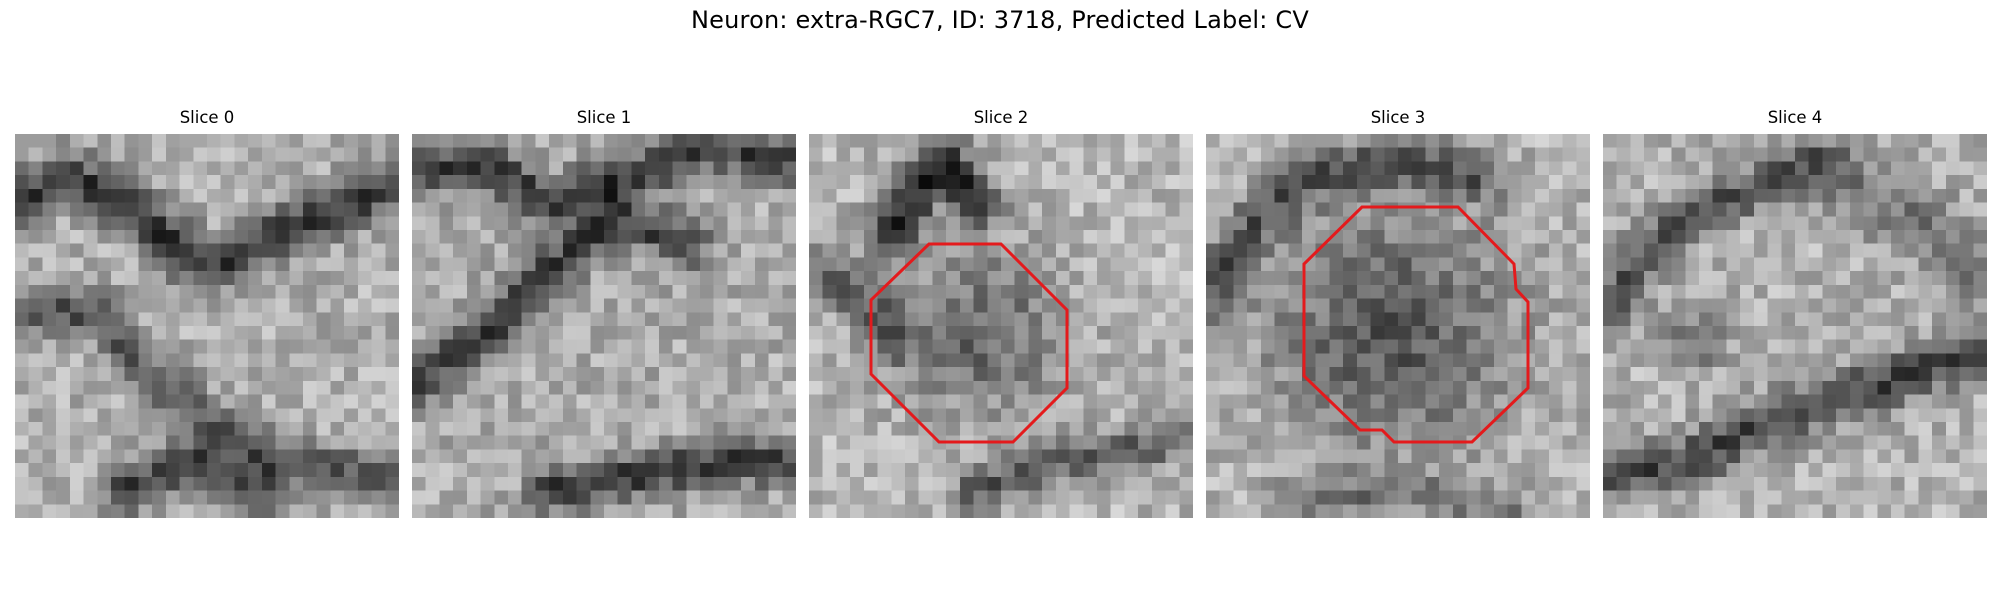 Image resolution: width=2000 pixels, height=600 pixels. What do you see at coordinates (207, 117) in the screenshot?
I see `slice-title: Slice 0` at bounding box center [207, 117].